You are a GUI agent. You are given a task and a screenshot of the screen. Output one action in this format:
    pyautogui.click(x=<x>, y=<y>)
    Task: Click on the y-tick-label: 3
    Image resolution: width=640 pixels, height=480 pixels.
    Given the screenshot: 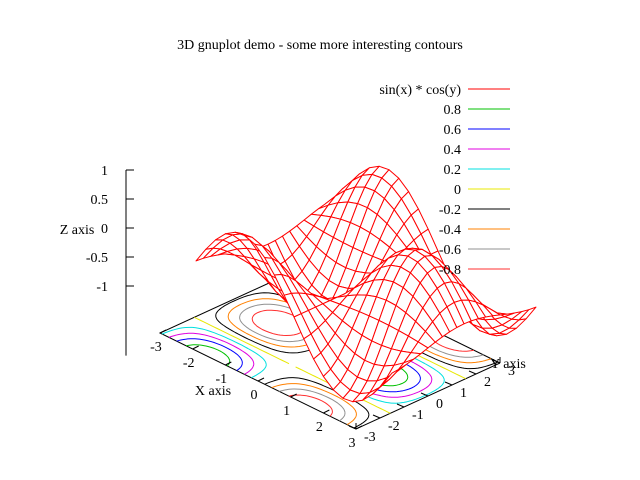 What is the action you would take?
    pyautogui.click(x=511, y=371)
    